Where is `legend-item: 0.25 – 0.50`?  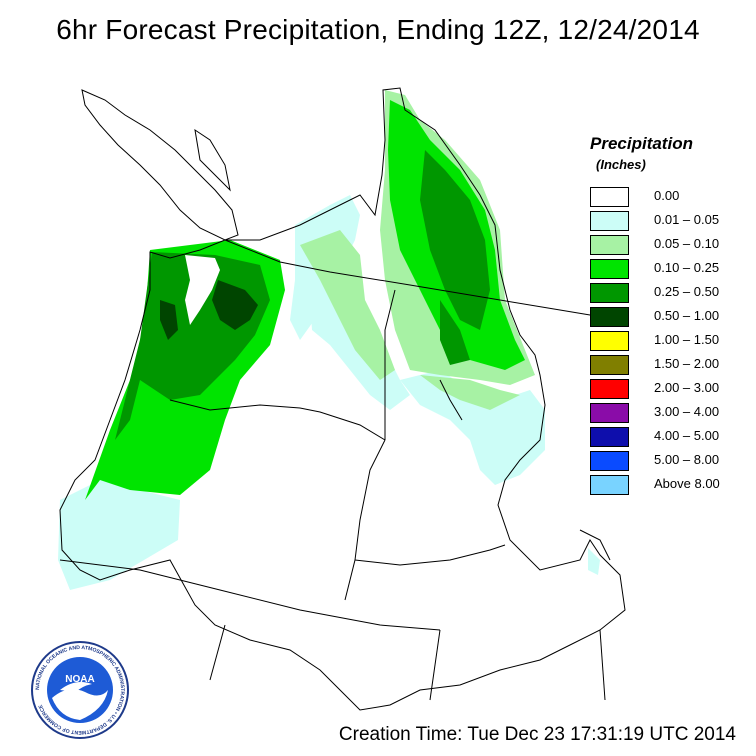 legend-item: 0.25 – 0.50 is located at coordinates (672, 294).